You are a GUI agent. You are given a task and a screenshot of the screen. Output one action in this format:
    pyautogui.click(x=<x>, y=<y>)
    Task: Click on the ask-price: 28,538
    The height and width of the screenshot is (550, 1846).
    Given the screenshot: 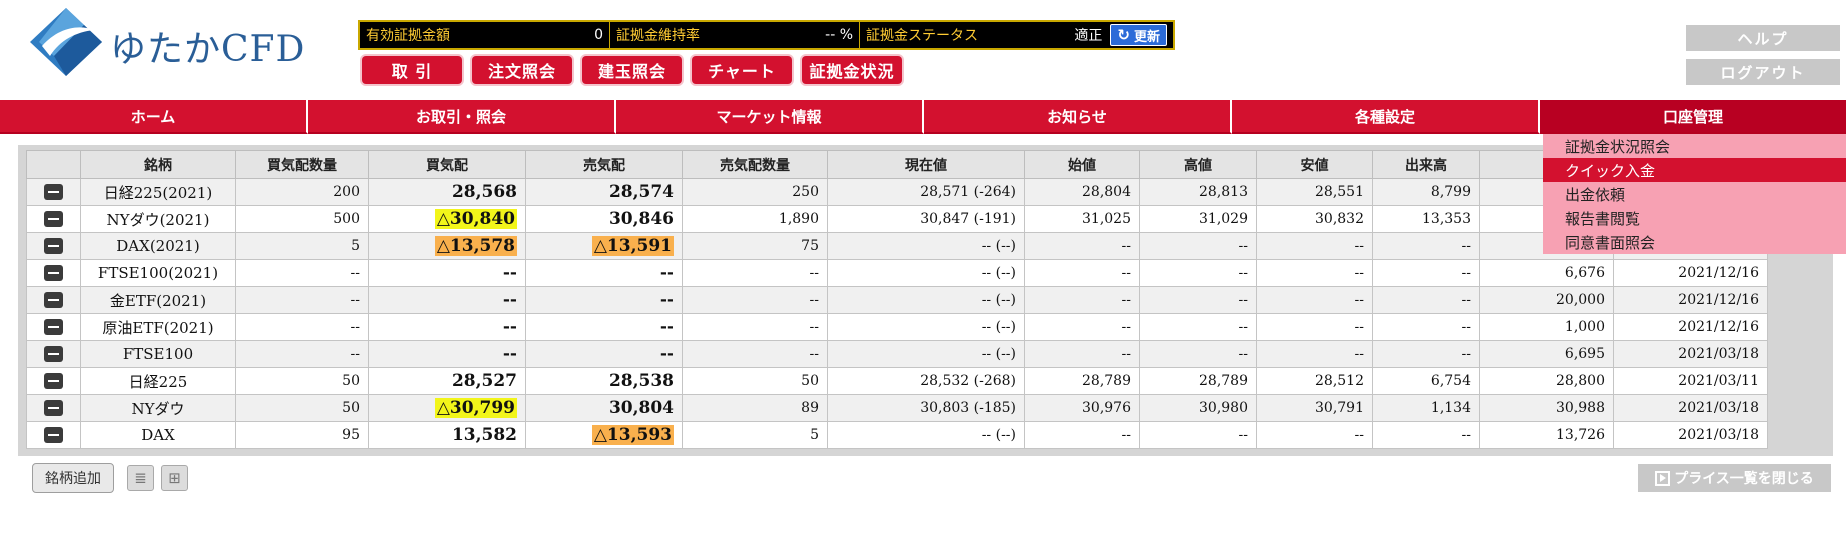 What is the action you would take?
    pyautogui.click(x=604, y=381)
    